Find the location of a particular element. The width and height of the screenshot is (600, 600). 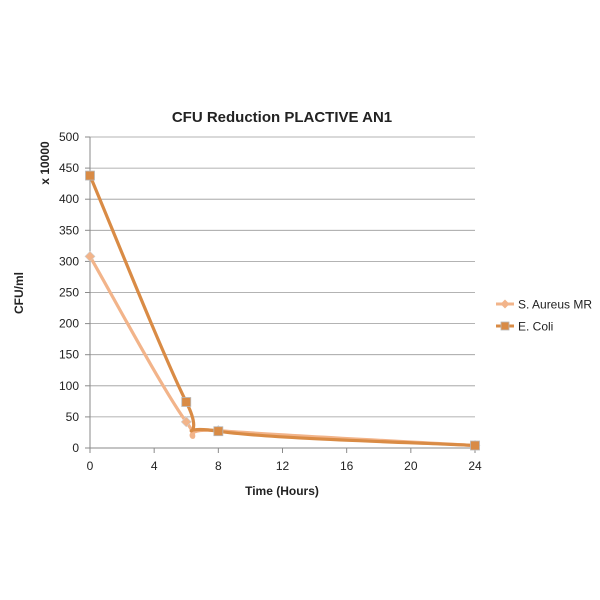

y-tick-label: 450 is located at coordinates (69, 168).